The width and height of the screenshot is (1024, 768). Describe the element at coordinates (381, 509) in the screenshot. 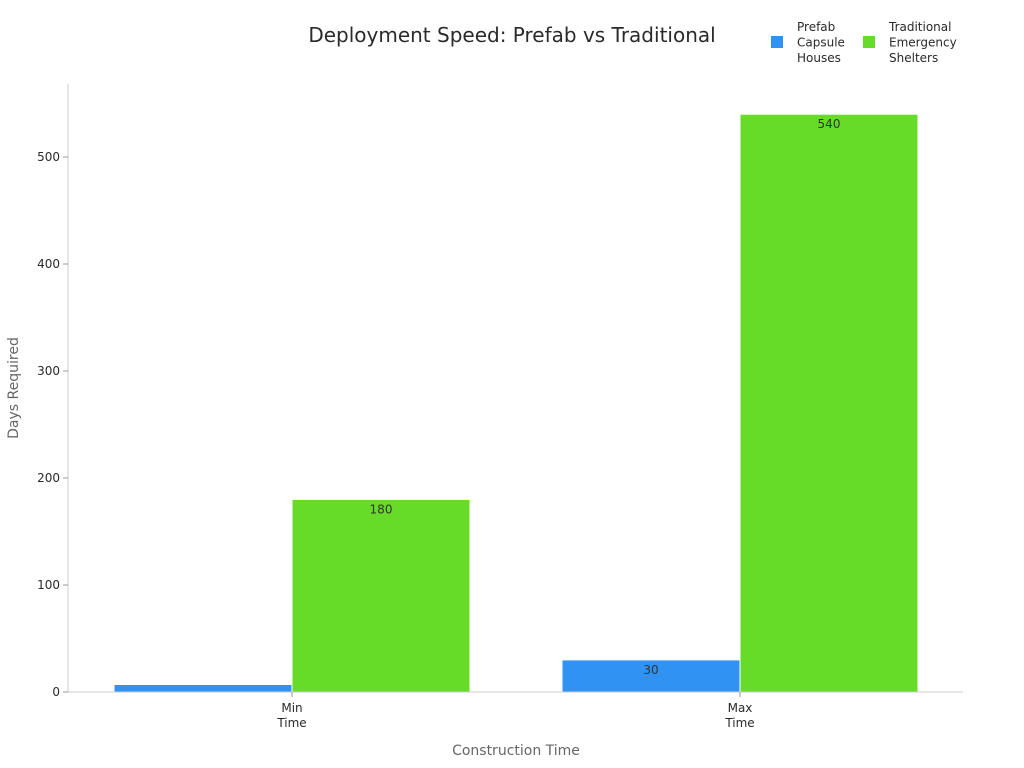

I see `data-label: 180` at that location.